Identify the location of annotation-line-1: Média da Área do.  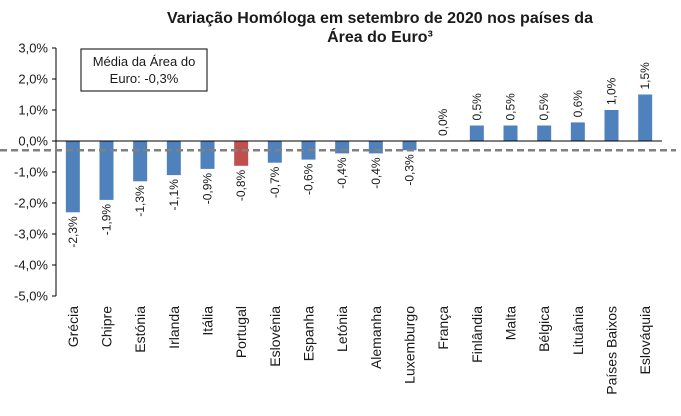
(144, 61).